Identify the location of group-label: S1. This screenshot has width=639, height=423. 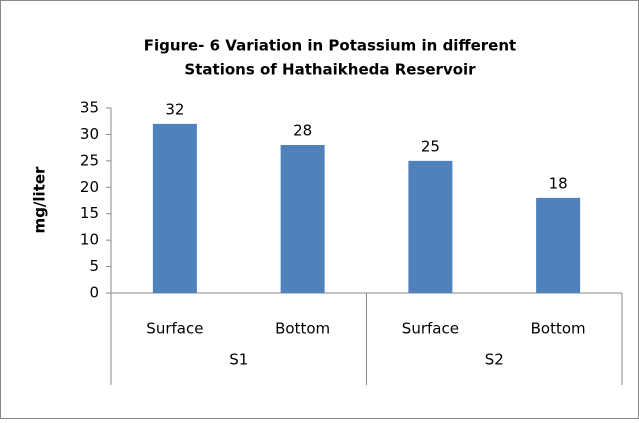
(238, 360).